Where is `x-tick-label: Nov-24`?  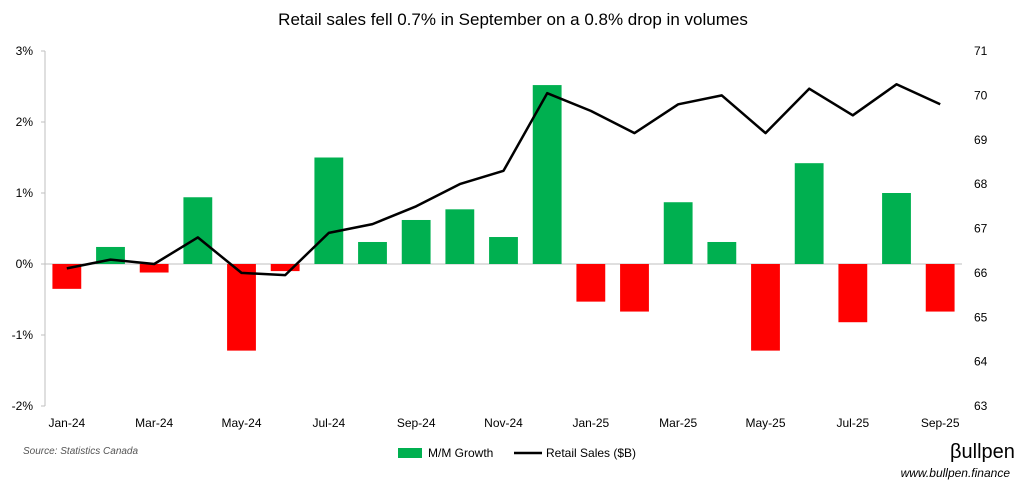
x-tick-label: Nov-24 is located at coordinates (503, 423).